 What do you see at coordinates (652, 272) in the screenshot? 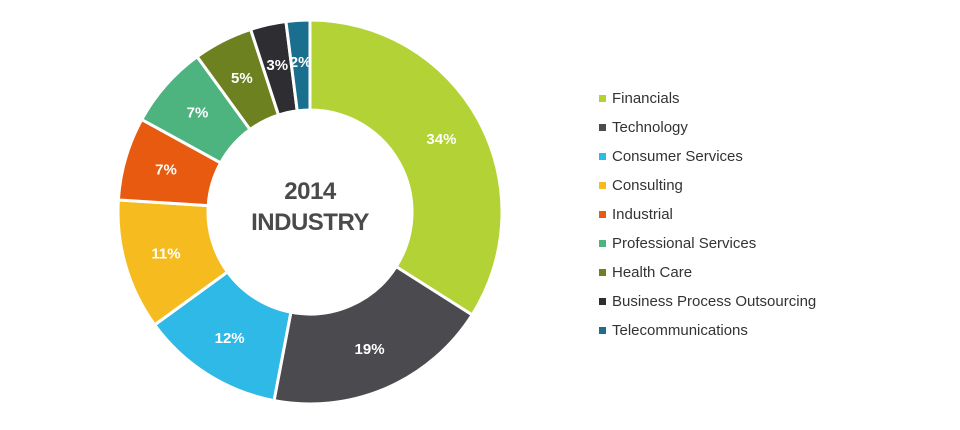
I see `legend-label: Health Care` at bounding box center [652, 272].